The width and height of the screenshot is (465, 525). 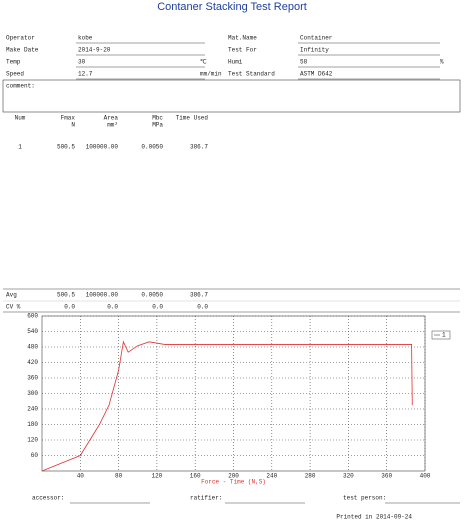 What do you see at coordinates (35, 455) in the screenshot?
I see `y-tick-label: 60` at bounding box center [35, 455].